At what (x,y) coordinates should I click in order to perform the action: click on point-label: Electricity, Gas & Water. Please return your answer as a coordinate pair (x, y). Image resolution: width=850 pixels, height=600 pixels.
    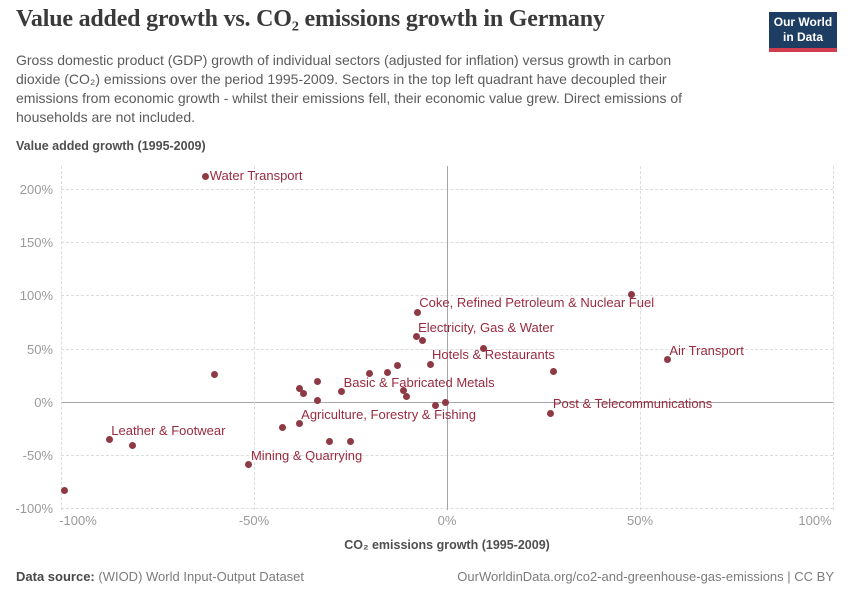
    Looking at the image, I should click on (486, 327).